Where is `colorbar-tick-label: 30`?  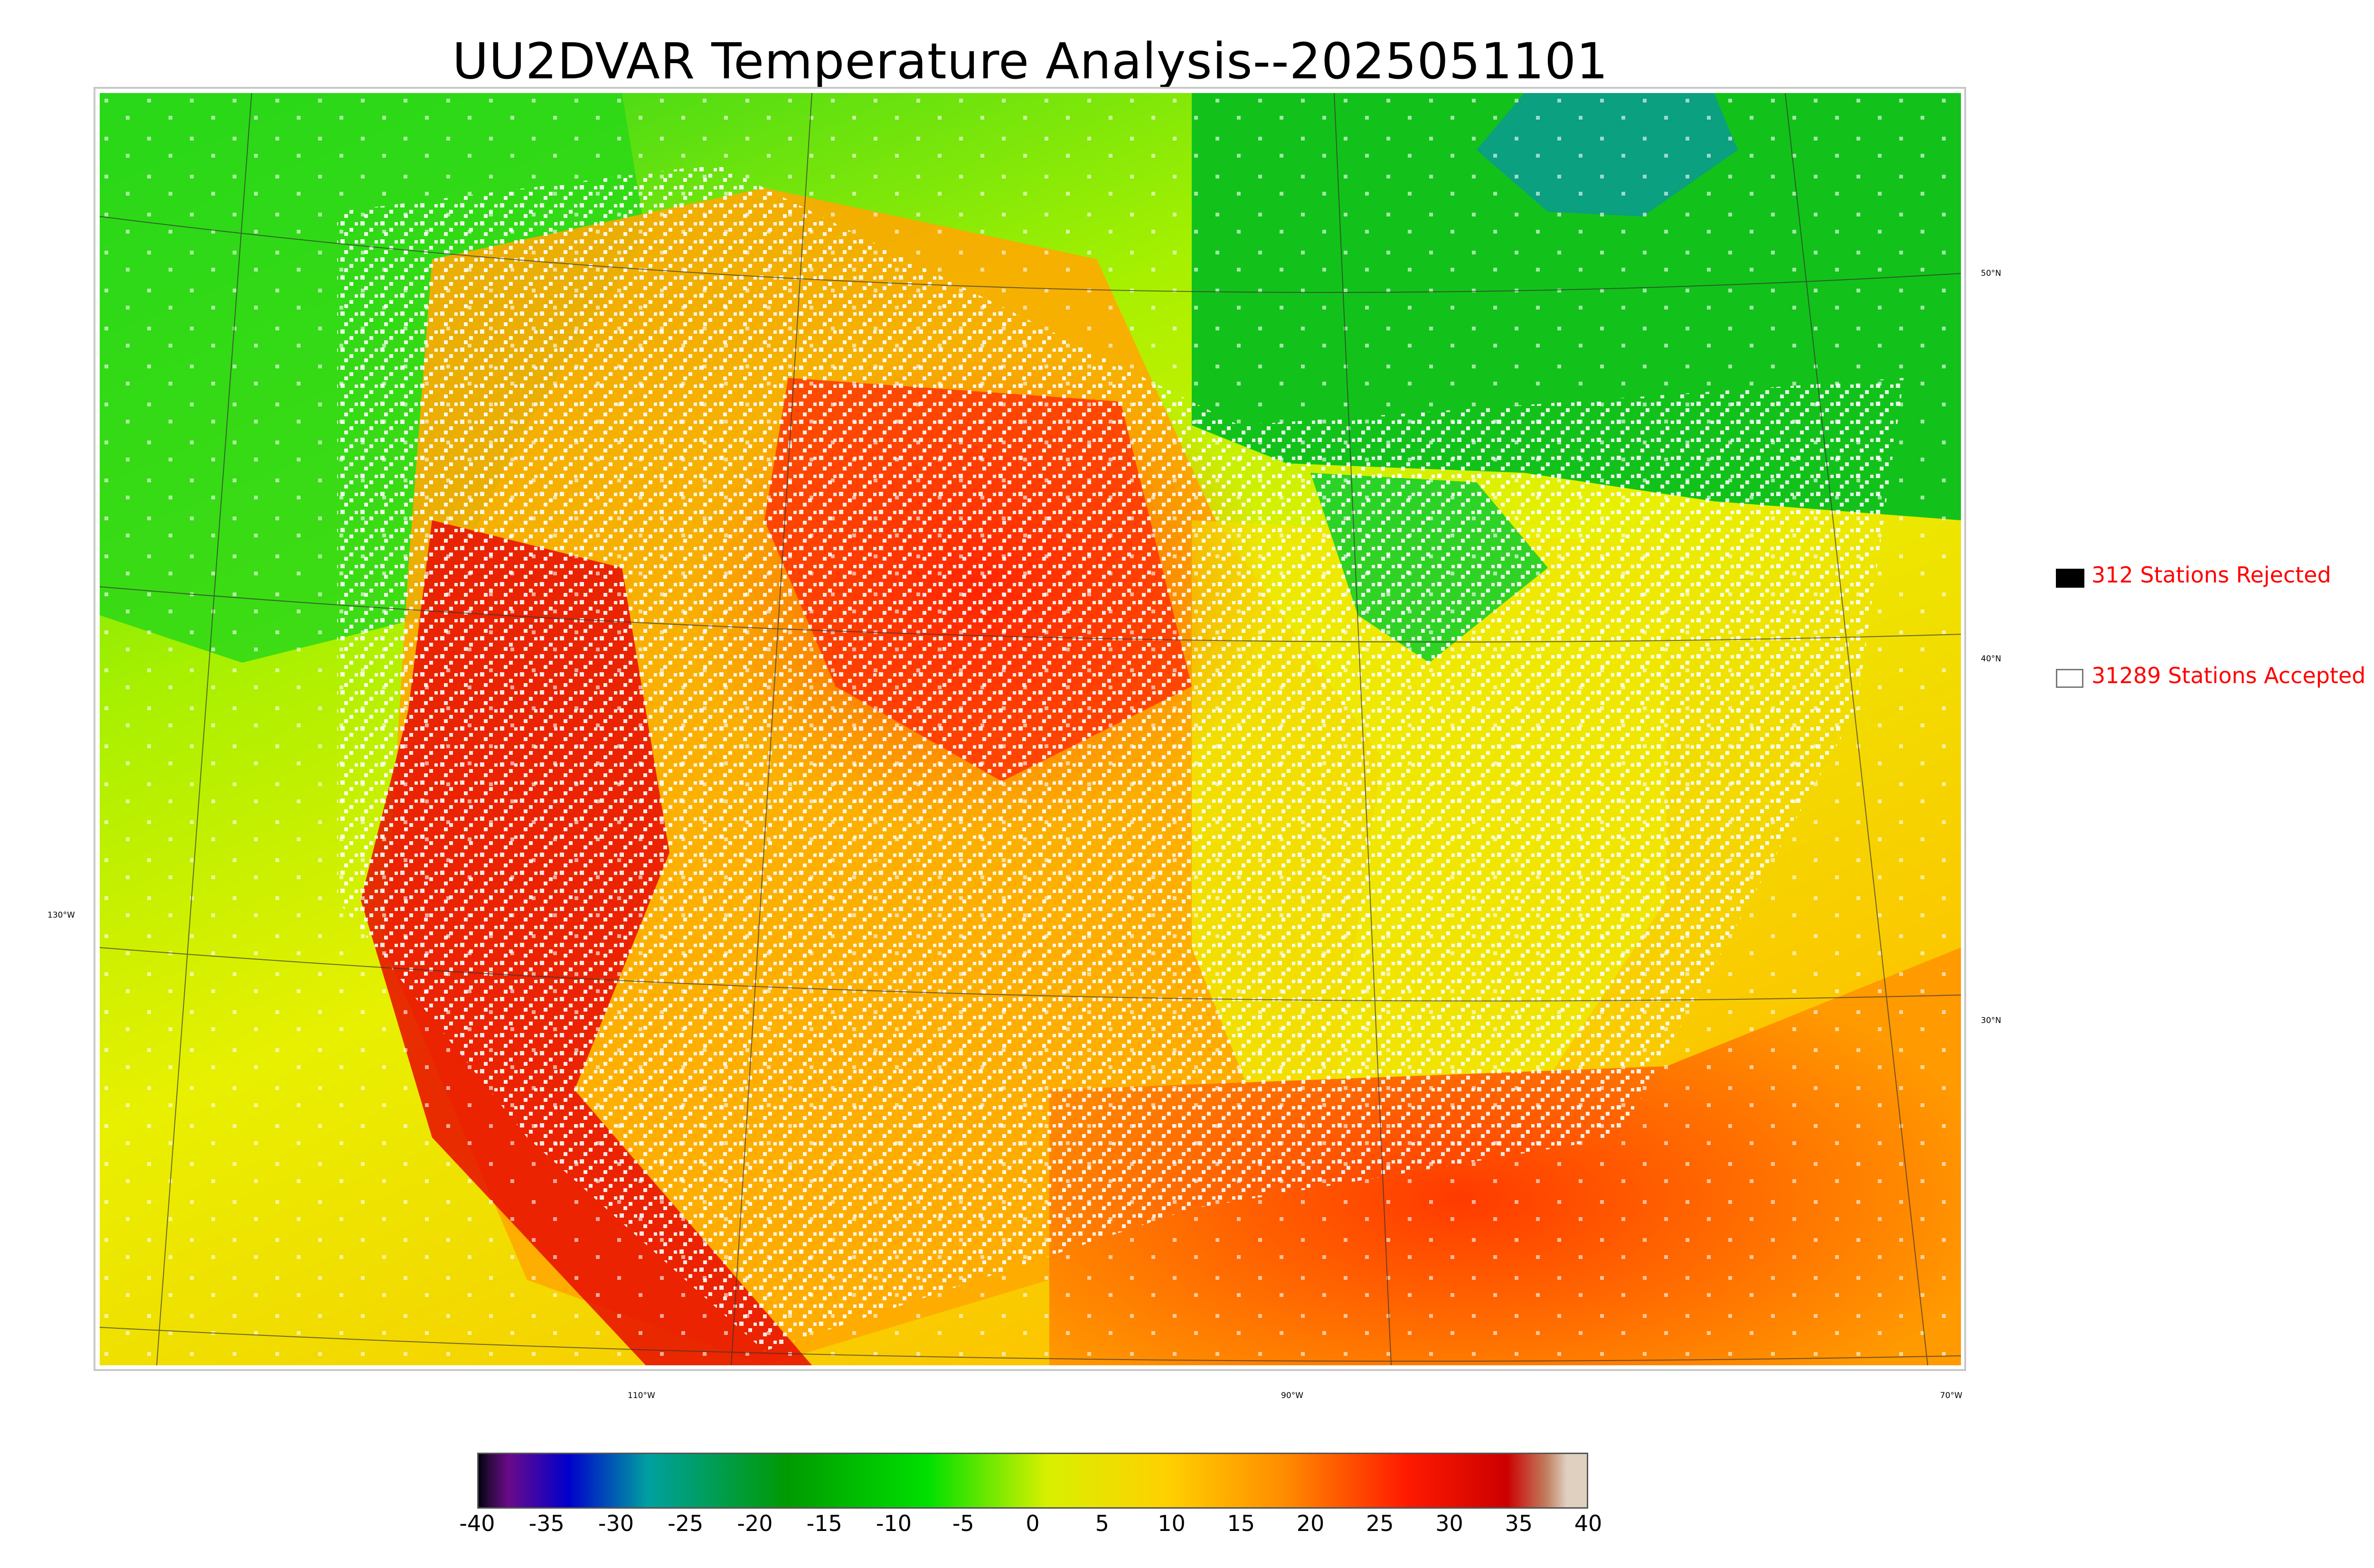
colorbar-tick-label: 30 is located at coordinates (1449, 1524).